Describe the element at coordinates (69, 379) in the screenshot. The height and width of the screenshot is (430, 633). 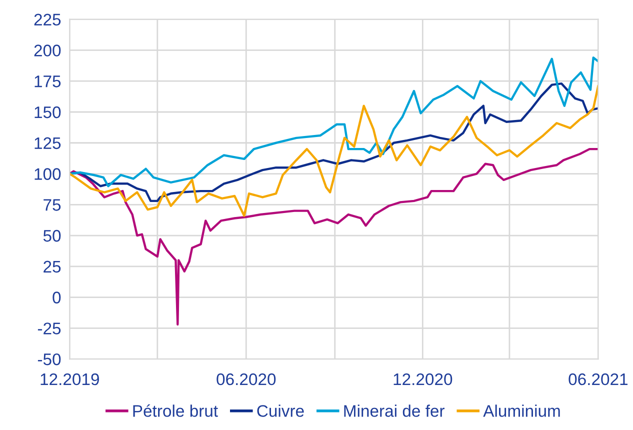
I see `x-tick-label: 12.2019` at that location.